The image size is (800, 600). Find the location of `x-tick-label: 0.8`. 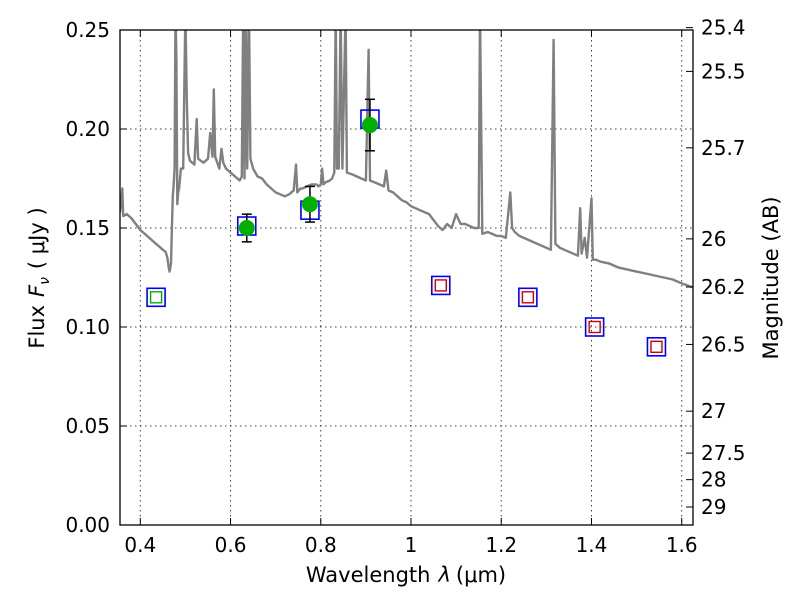

x-tick-label: 0.8 is located at coordinates (321, 545).